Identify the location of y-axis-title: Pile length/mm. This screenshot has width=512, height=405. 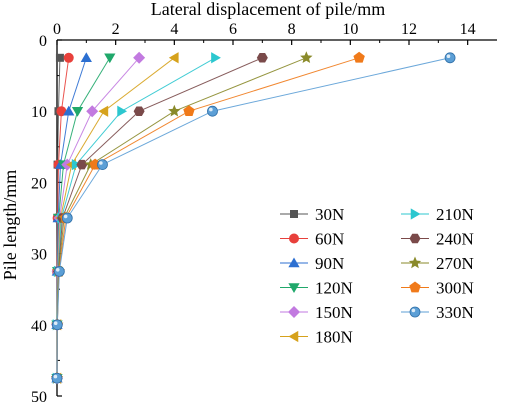
(10, 225).